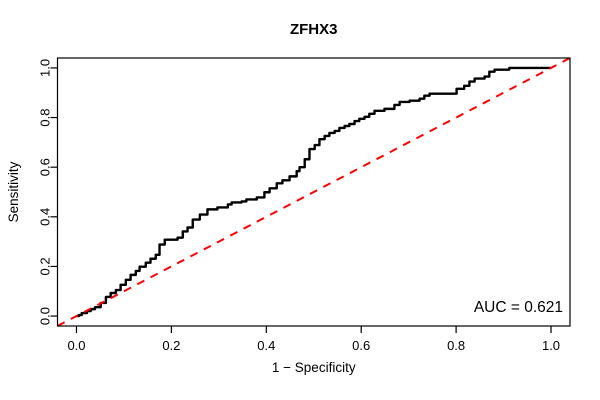 The height and width of the screenshot is (400, 600). Describe the element at coordinates (45, 167) in the screenshot. I see `y-axis-tick-label: 0.6` at that location.